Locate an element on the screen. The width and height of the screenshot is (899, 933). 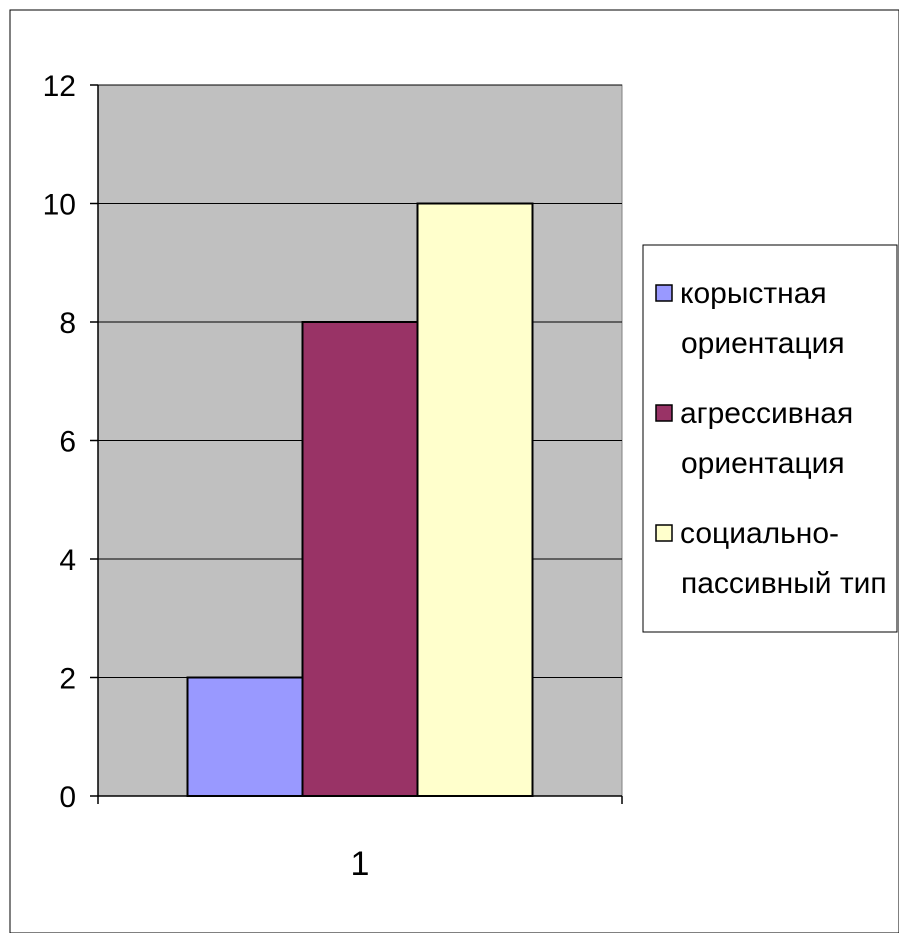
y-tick-label: 2 is located at coordinates (67, 679).